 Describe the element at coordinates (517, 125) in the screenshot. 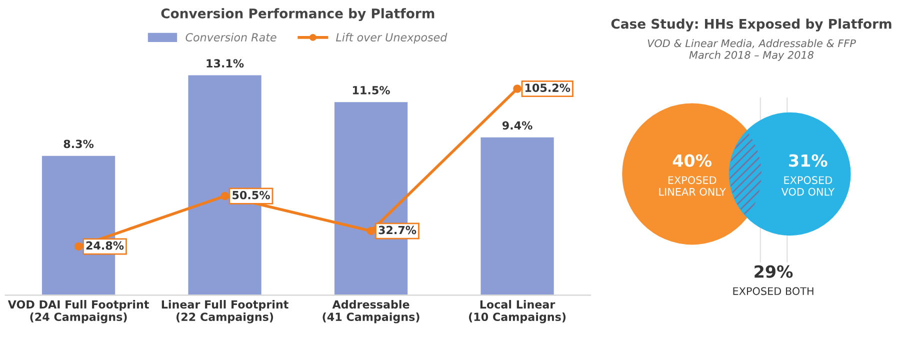

I see `data-label: 9.4%` at that location.